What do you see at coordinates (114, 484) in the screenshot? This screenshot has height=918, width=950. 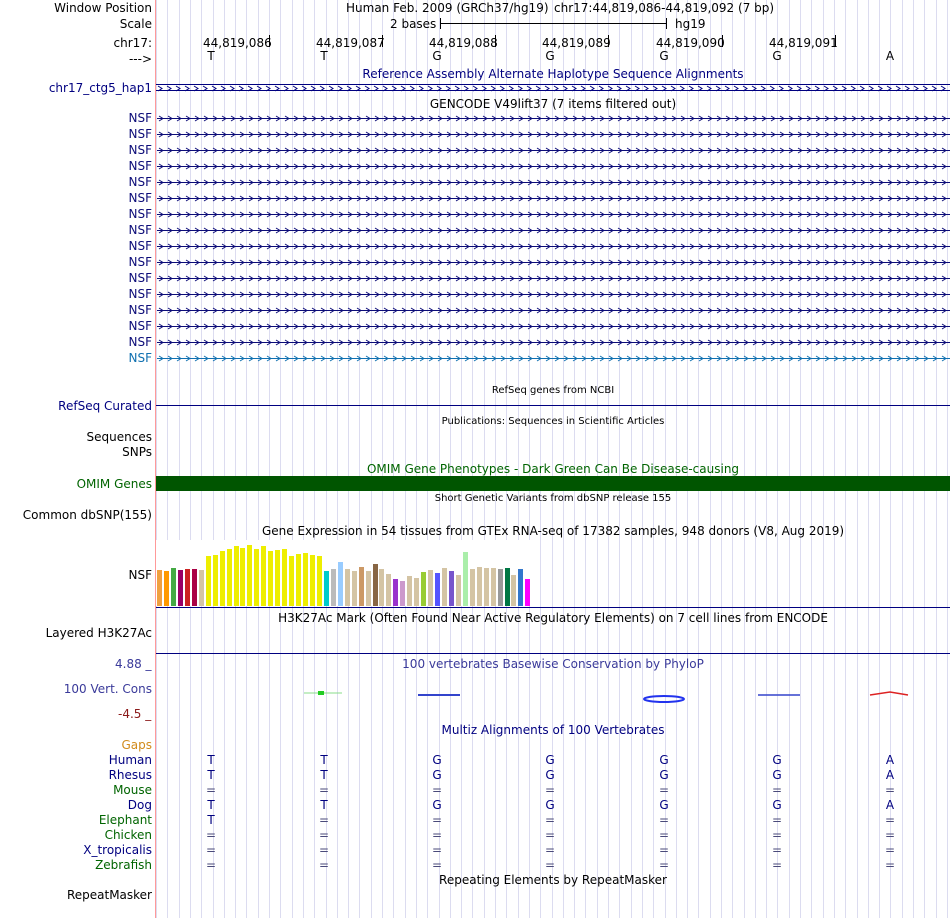 I see `omim-label: OMIM Genes` at bounding box center [114, 484].